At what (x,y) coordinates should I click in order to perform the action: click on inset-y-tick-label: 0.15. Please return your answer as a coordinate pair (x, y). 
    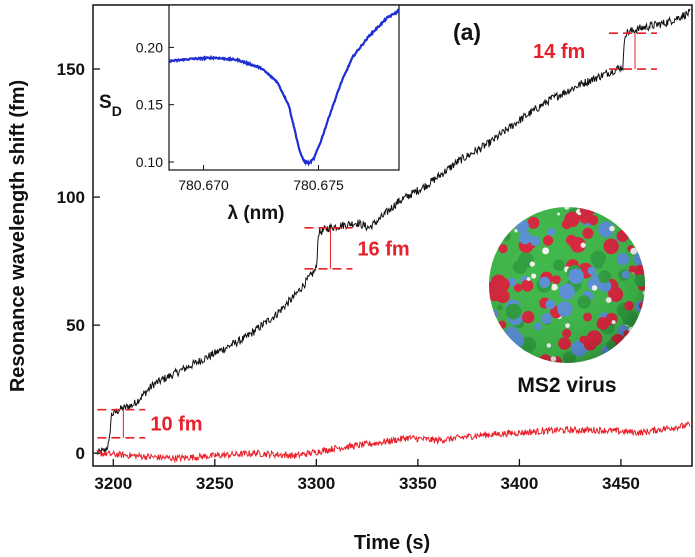
    Looking at the image, I should click on (149, 105).